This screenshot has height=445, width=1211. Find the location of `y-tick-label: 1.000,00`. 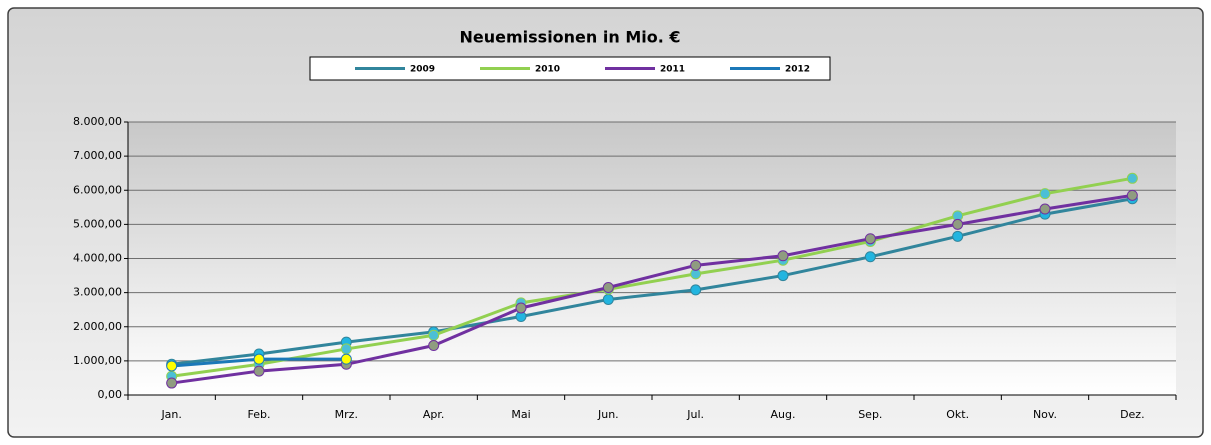

y-tick-label: 1.000,00 is located at coordinates (97, 360).